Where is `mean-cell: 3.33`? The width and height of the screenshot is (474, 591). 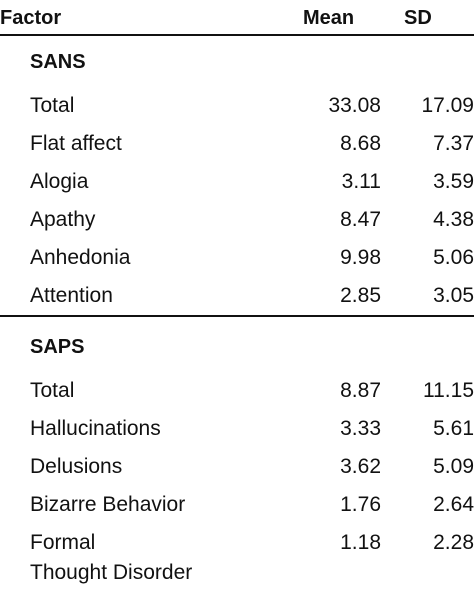 mean-cell: 3.33 is located at coordinates (360, 428).